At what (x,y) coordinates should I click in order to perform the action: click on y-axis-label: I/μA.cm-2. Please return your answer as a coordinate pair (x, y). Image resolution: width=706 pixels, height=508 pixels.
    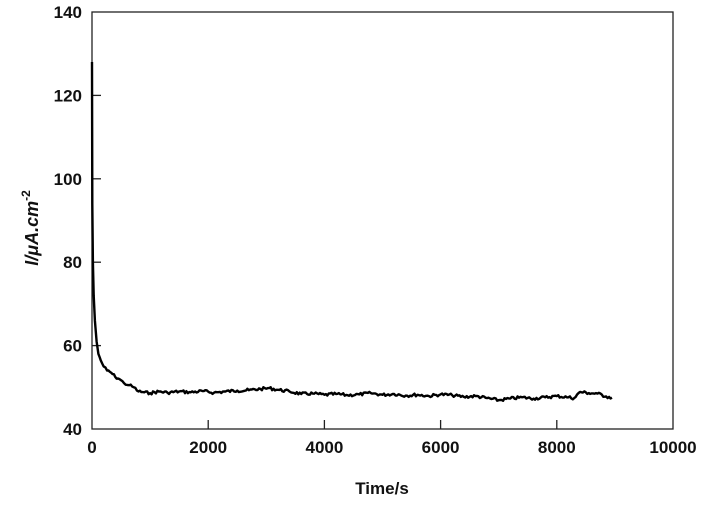
    Looking at the image, I should click on (30, 228).